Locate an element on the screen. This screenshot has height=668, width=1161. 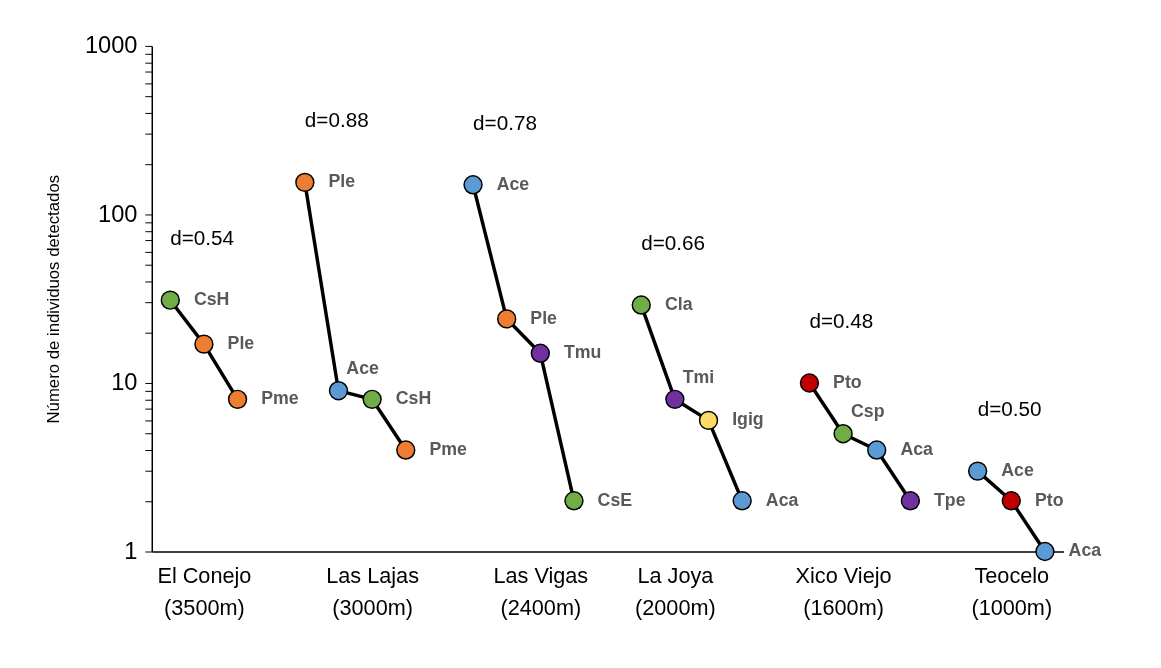
x-tick-label: La Joya (2000m) is located at coordinates (675, 591).